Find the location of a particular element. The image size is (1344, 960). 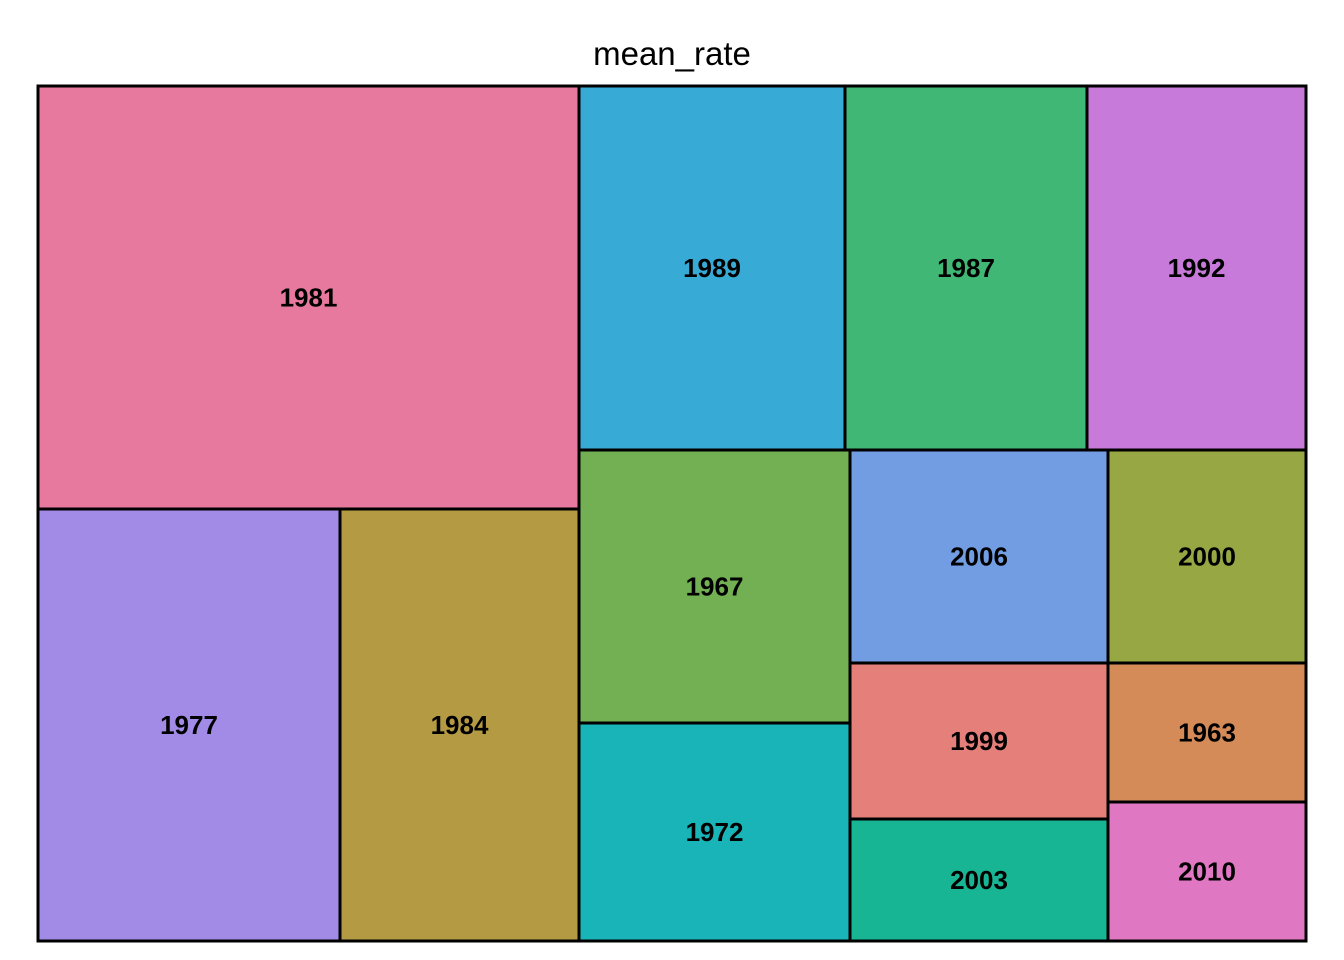

treemap-tile-label-1999: 1999 is located at coordinates (979, 741).